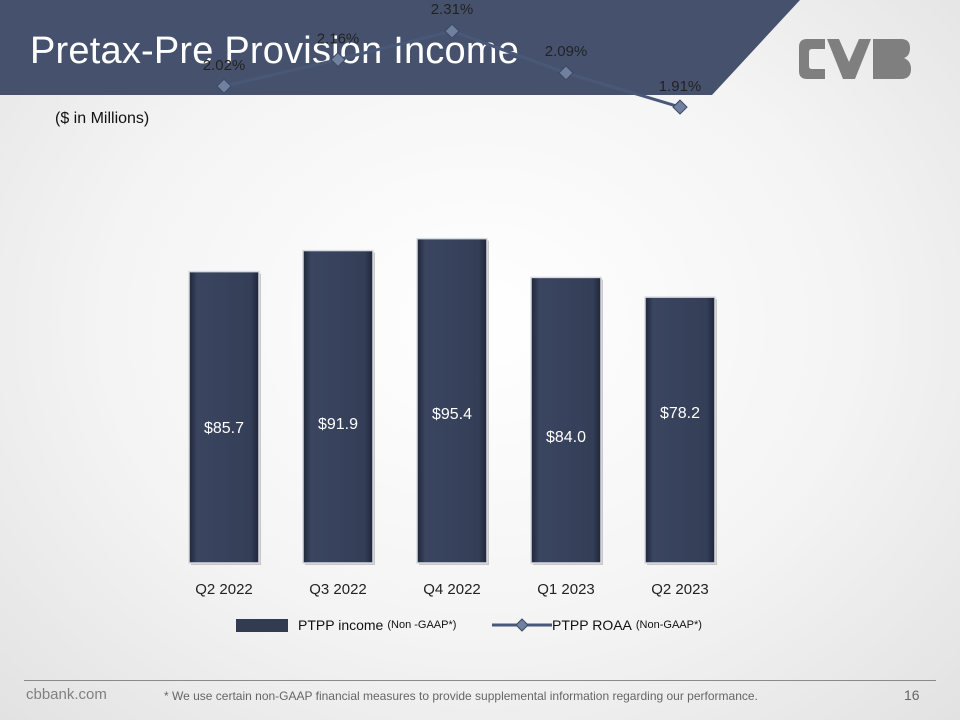  I want to click on legend-item-ptpp-roaa: PTPP ROAA (Non-GAAP*), so click(597, 625).